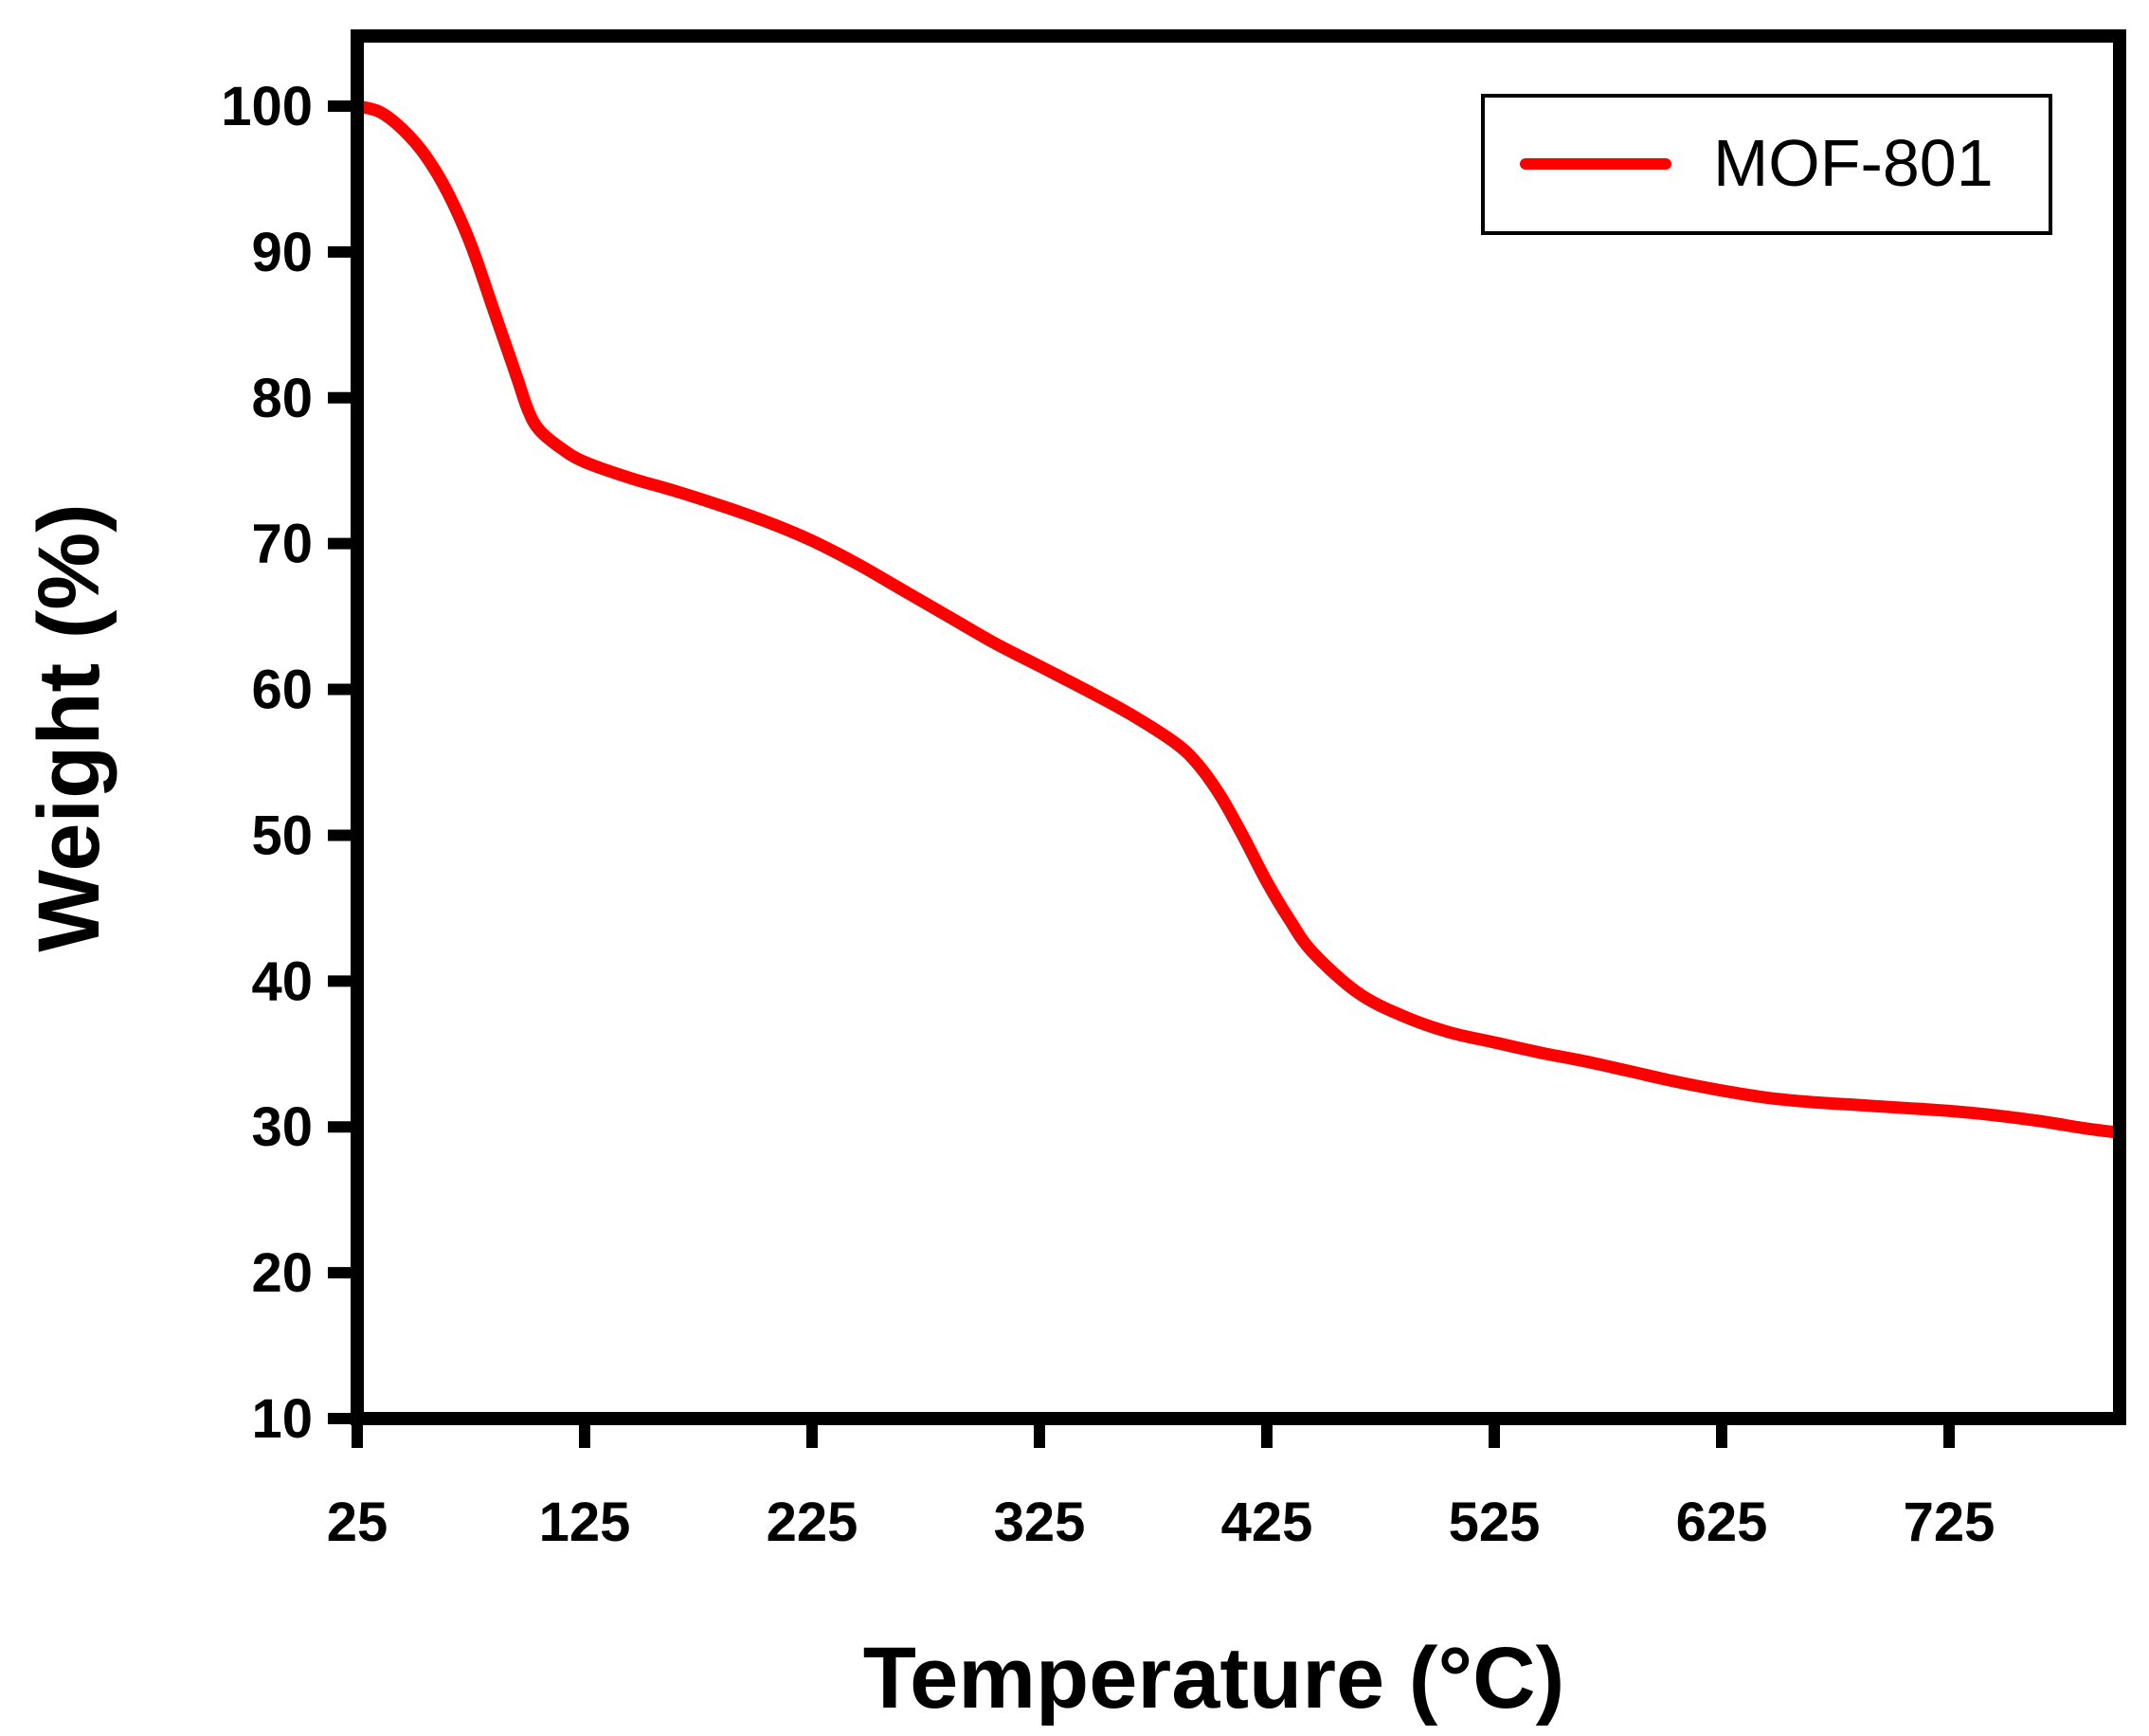 The image size is (2149, 1736). I want to click on x-tick-label: 425, so click(1267, 1522).